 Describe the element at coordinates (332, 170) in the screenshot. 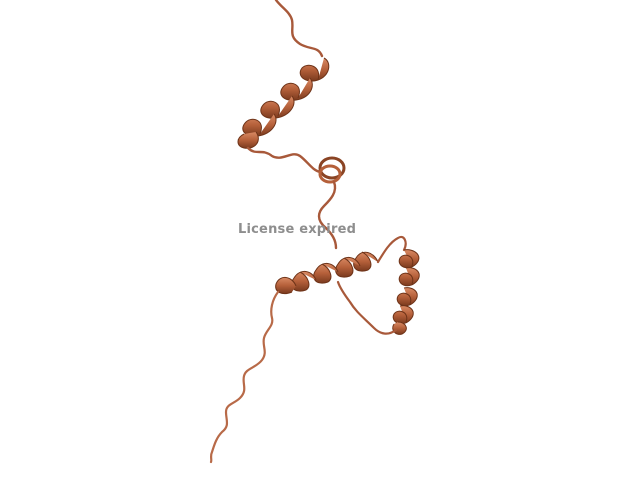

I see `helix-turn-small` at that location.